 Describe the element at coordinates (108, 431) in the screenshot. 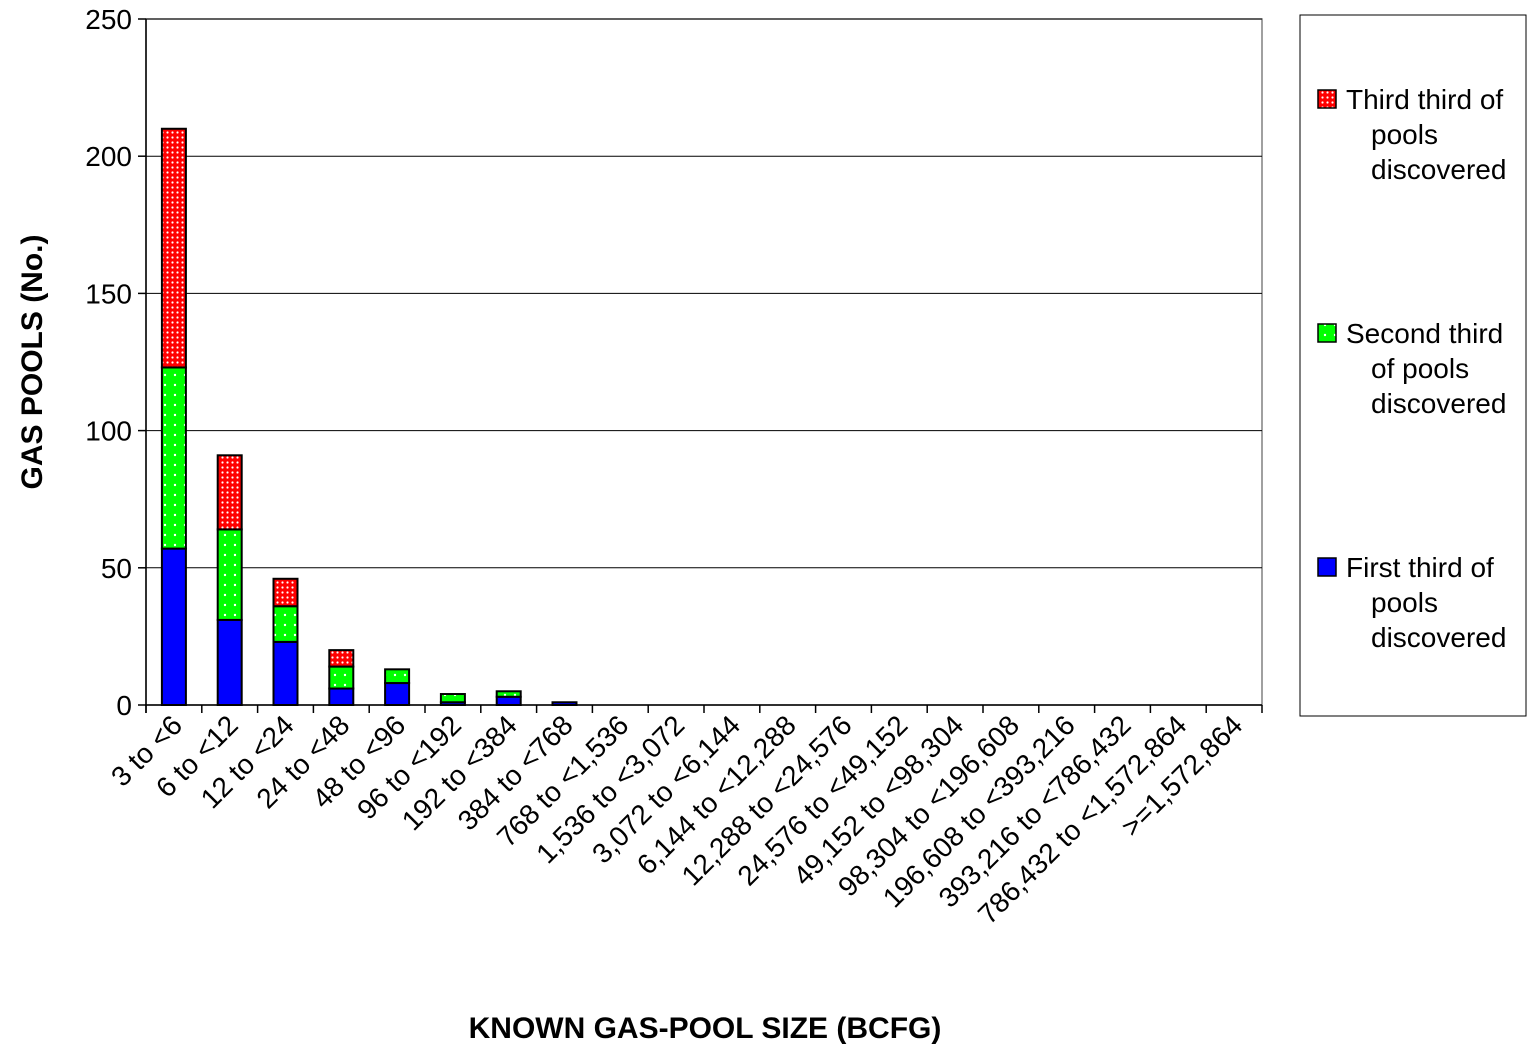

I see `y-tick-label: 100` at that location.